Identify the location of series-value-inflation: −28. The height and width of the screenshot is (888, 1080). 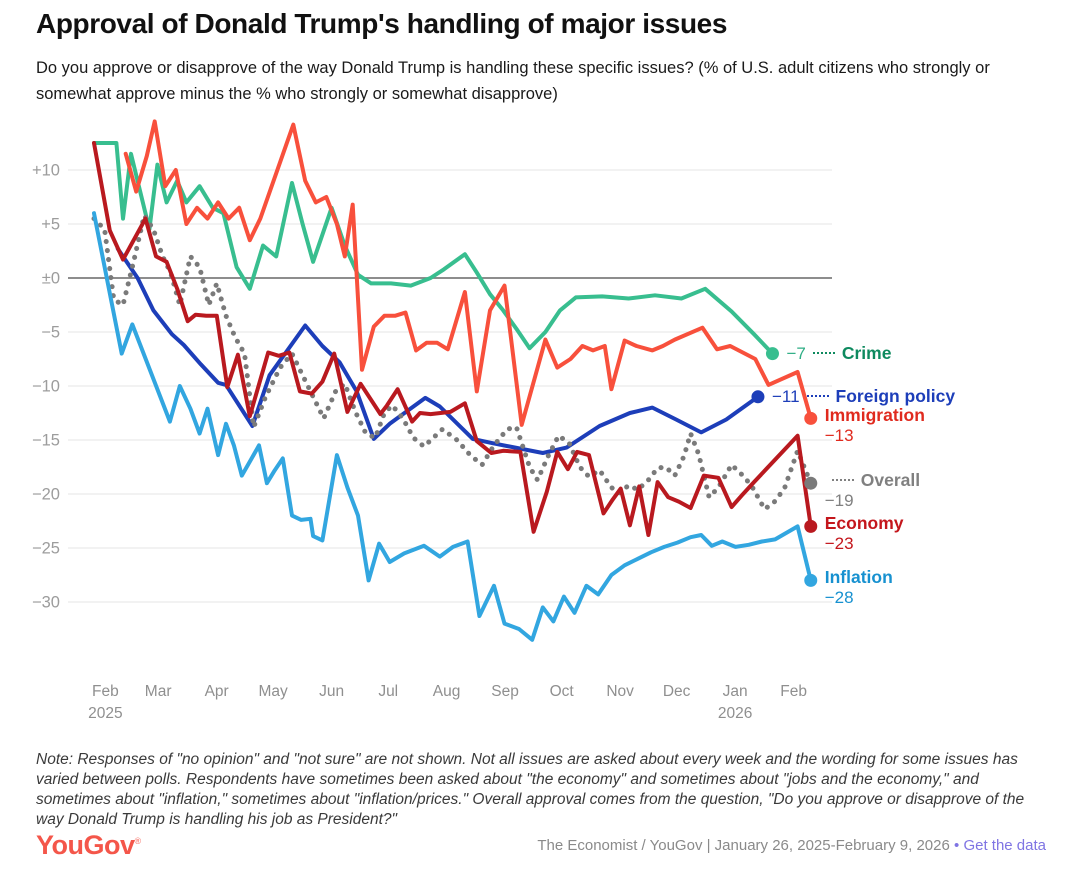
(839, 598).